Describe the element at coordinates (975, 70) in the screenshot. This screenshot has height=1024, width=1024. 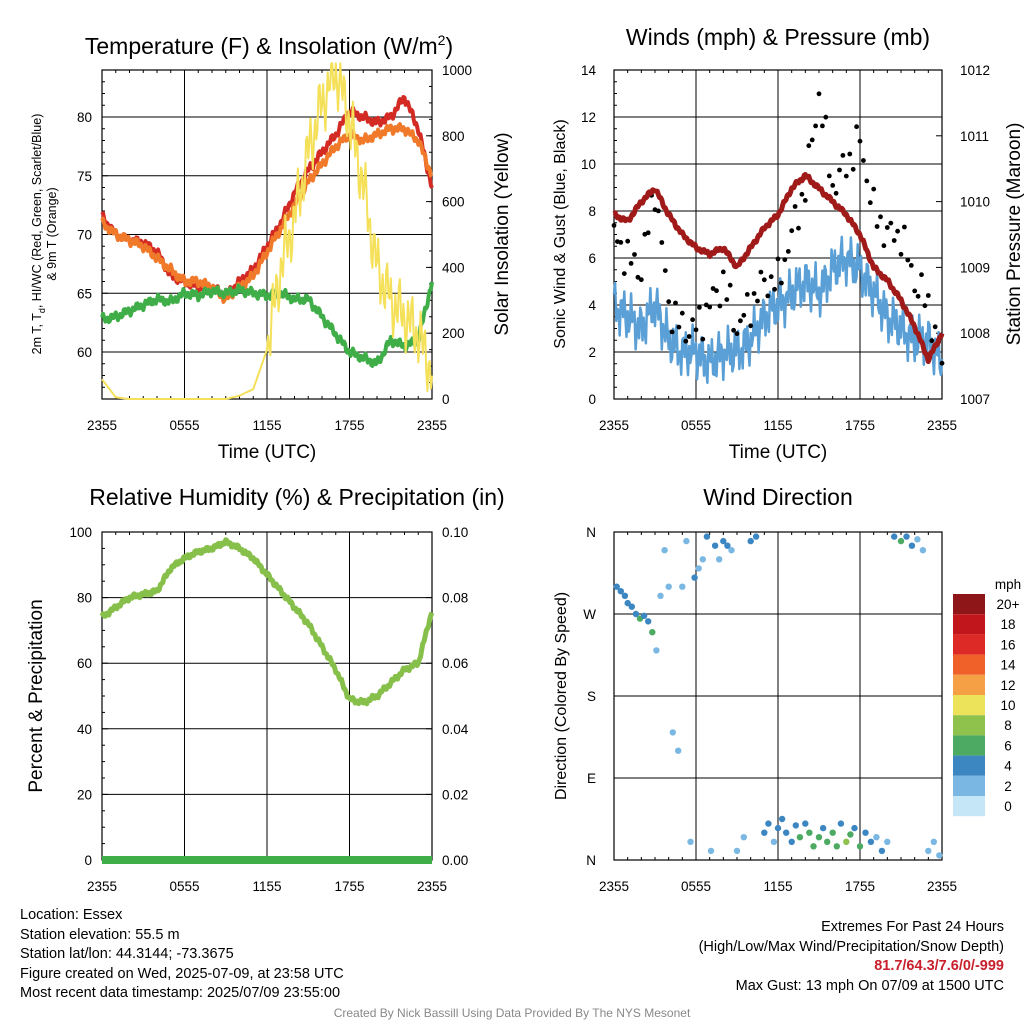
I see `y2-tick-label: 1012` at that location.